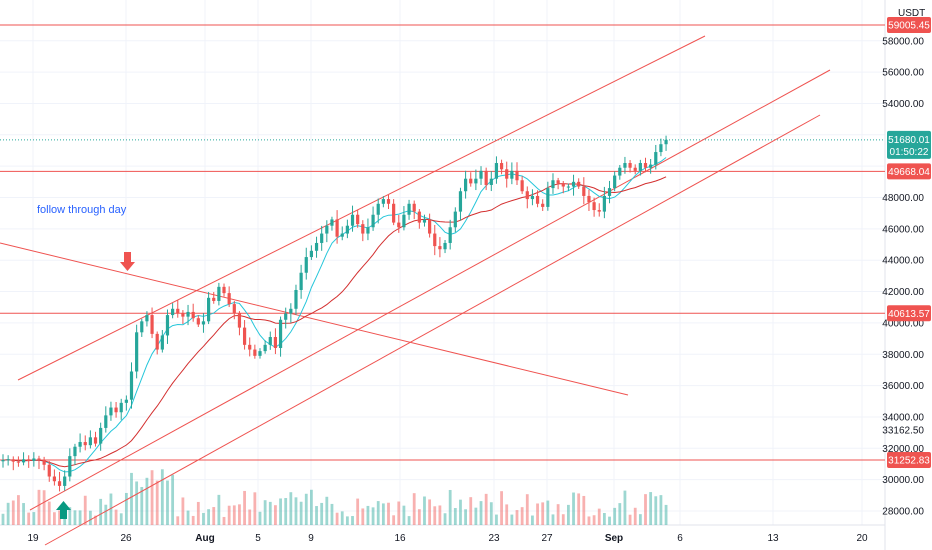 This screenshot has height=550, width=932. Describe the element at coordinates (903, 386) in the screenshot. I see `price-tick-label: 36000.00` at that location.